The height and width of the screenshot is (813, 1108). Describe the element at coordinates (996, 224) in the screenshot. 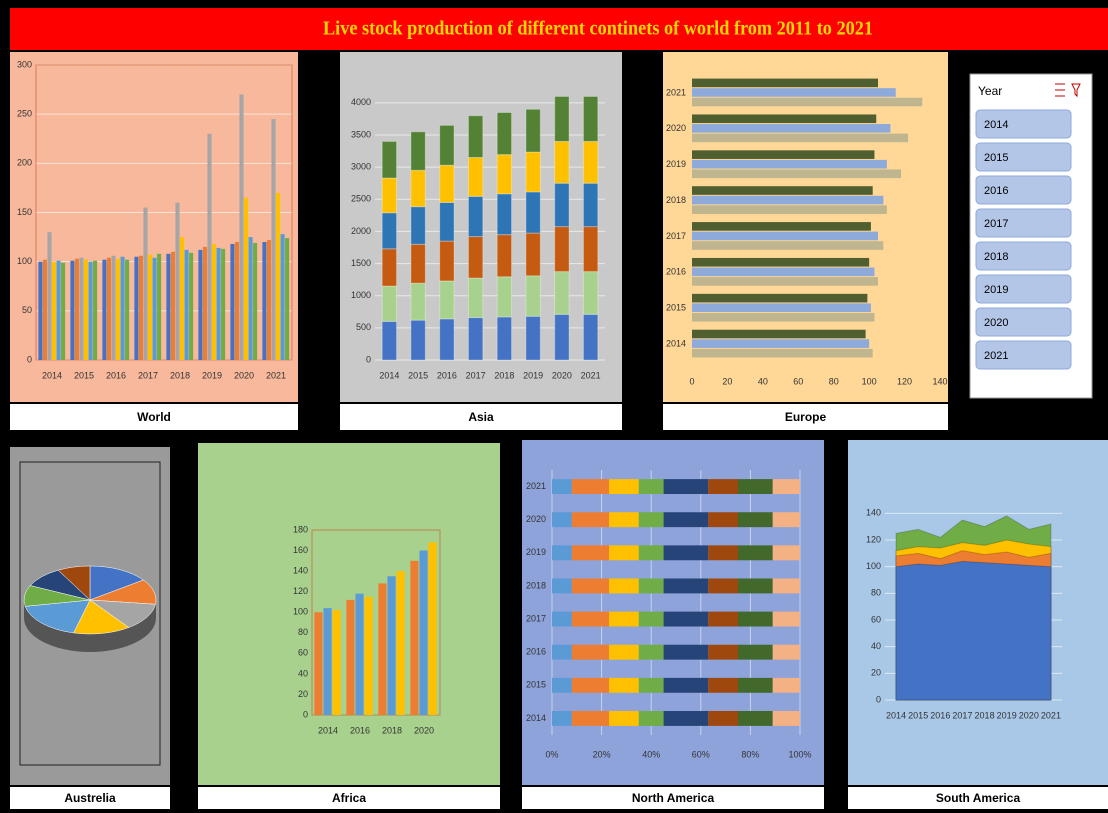

I see `slicer-item-label: 2017` at that location.